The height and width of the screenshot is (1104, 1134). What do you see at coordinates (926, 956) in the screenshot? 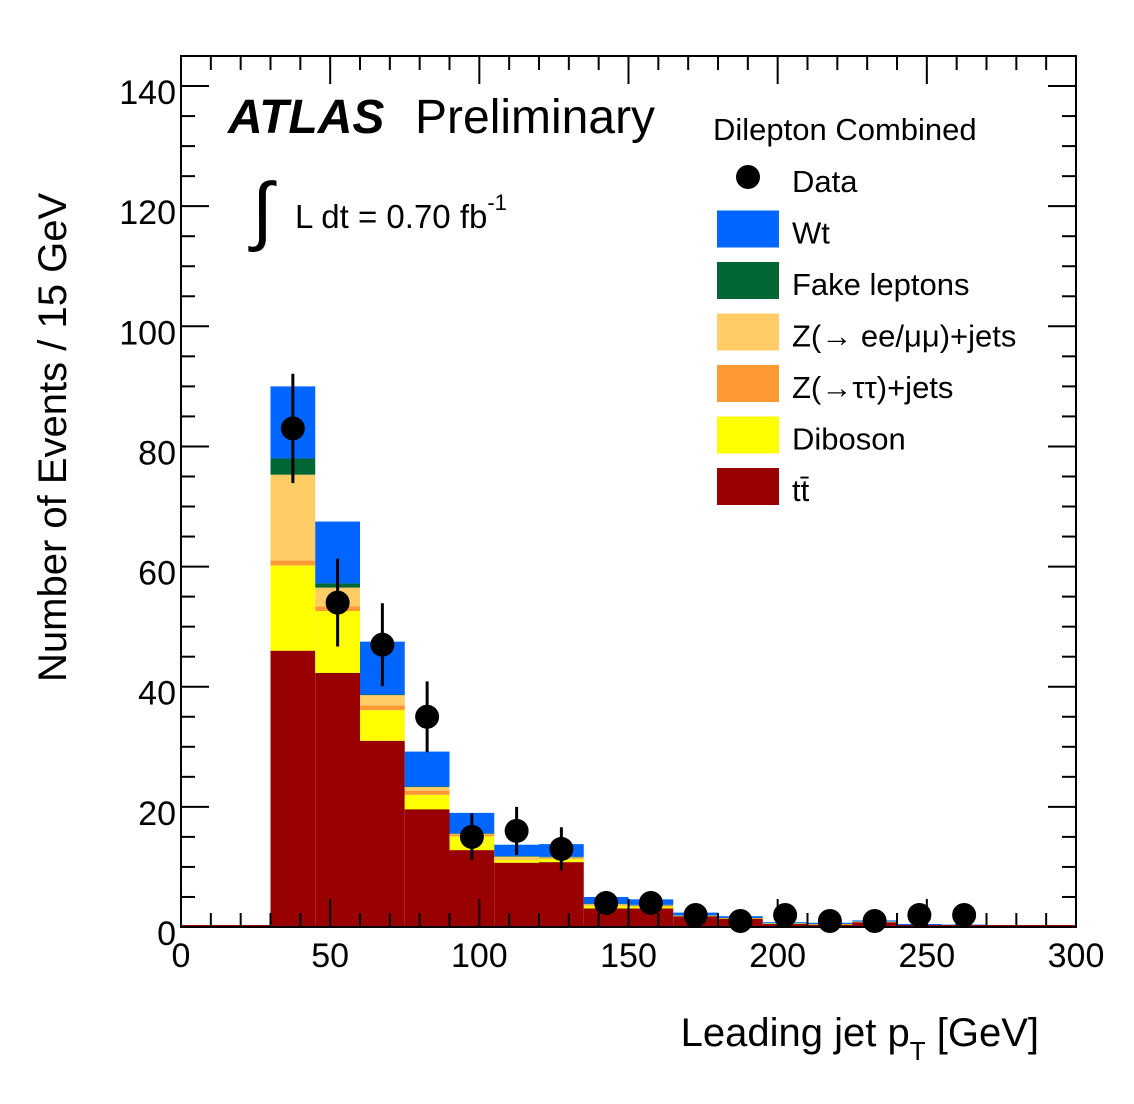
I see `x-tick-label: 250` at bounding box center [926, 956].